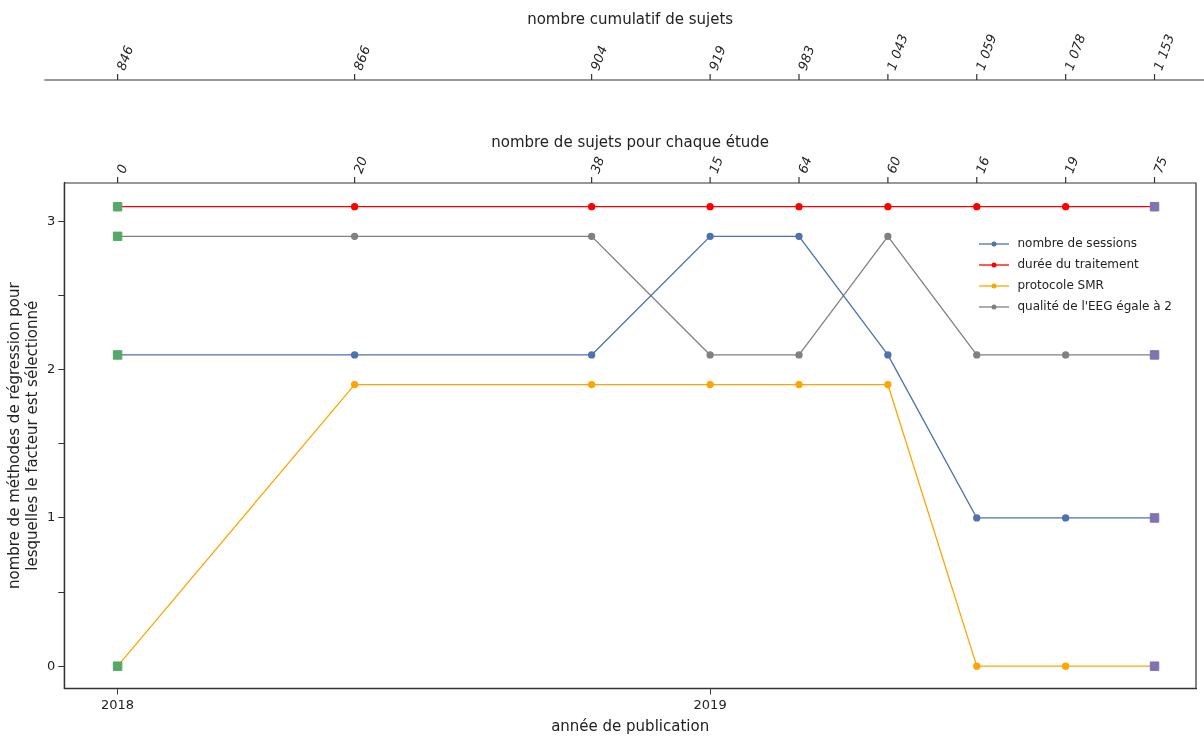  Describe the element at coordinates (51, 517) in the screenshot. I see `y-tick-label: 1` at that location.